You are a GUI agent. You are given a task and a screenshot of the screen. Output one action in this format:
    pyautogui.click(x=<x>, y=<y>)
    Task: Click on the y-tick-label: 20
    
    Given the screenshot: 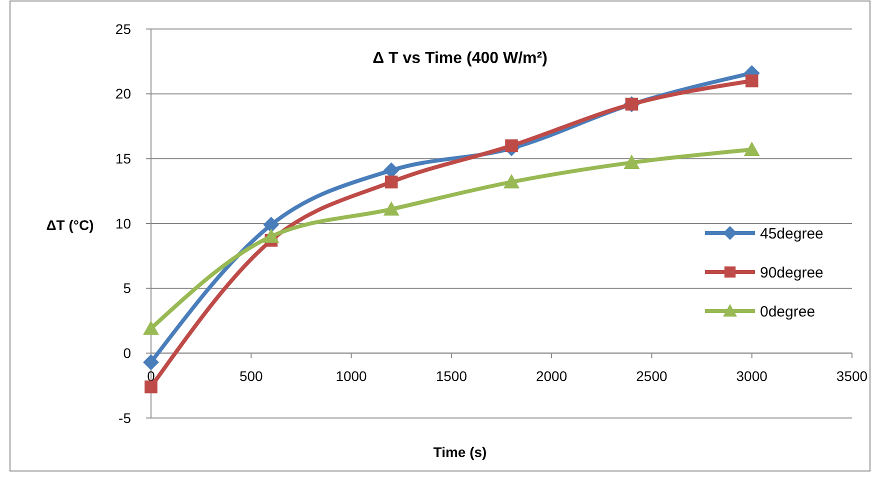 What is the action you would take?
    pyautogui.click(x=123, y=94)
    